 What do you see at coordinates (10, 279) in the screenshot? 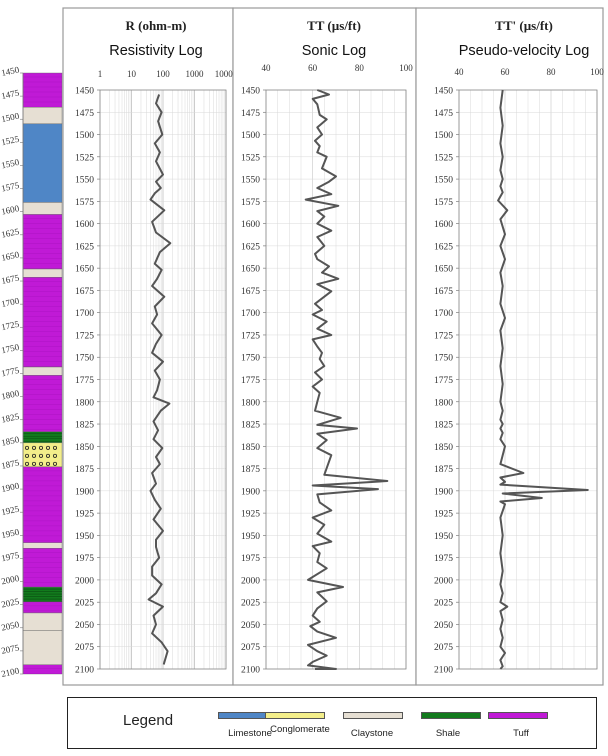
I see `lithology-depth-label: 1675` at bounding box center [10, 279].